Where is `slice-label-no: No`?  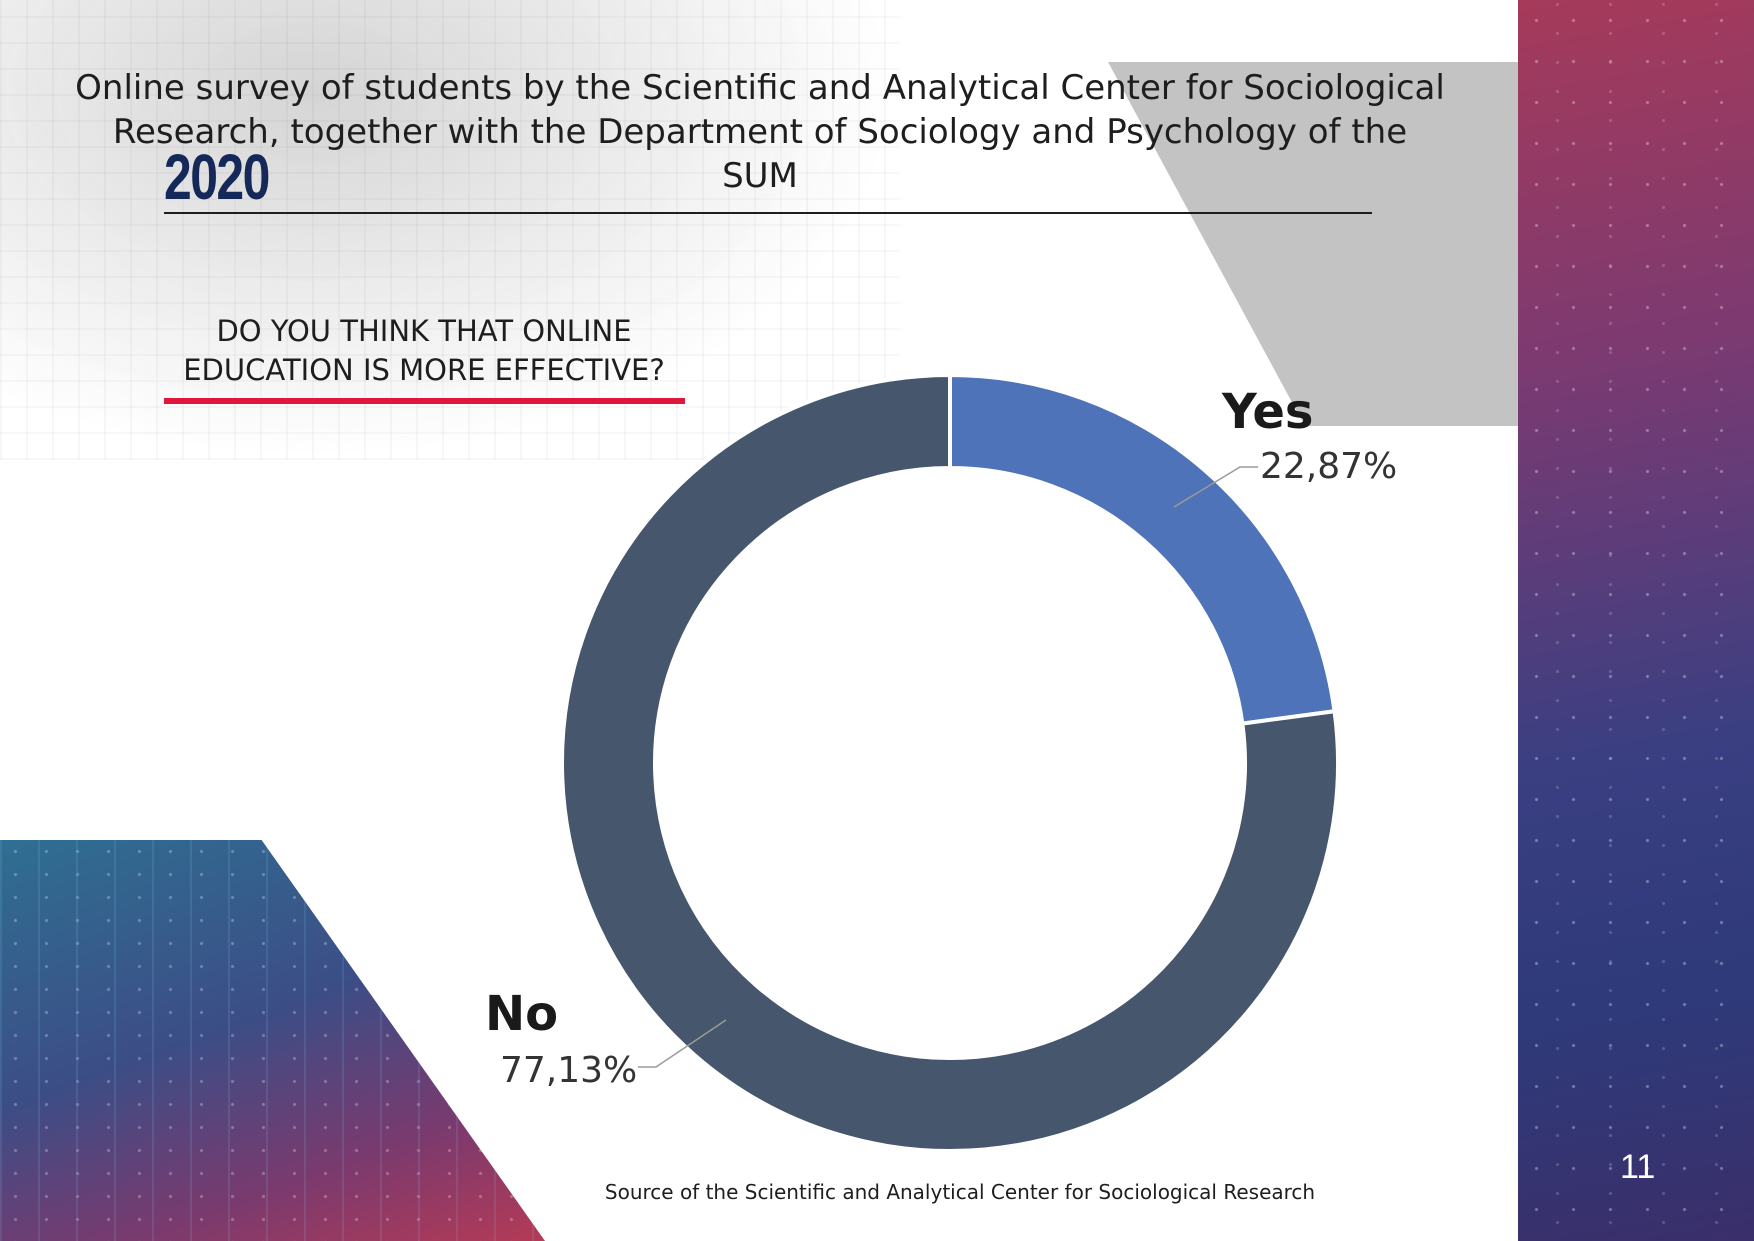
slice-label-no: No is located at coordinates (521, 1014).